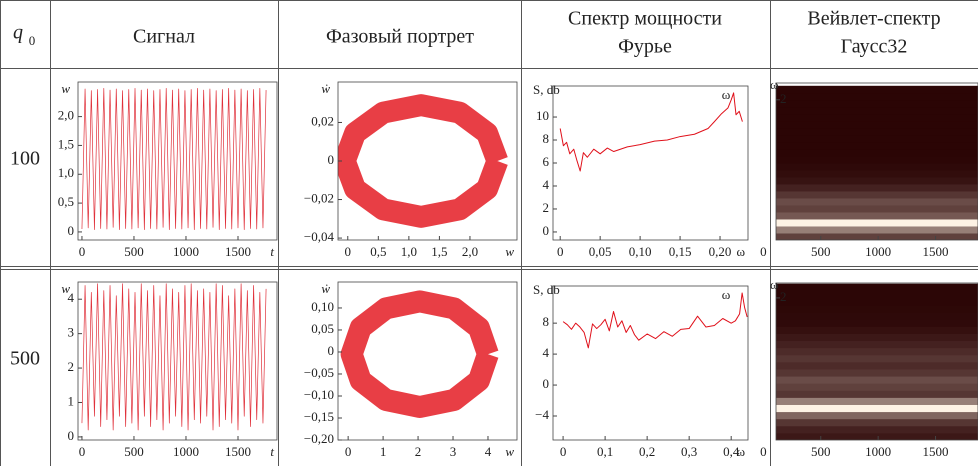  Describe the element at coordinates (319, 438) in the screenshot. I see `y-tick-label: −0,20` at that location.